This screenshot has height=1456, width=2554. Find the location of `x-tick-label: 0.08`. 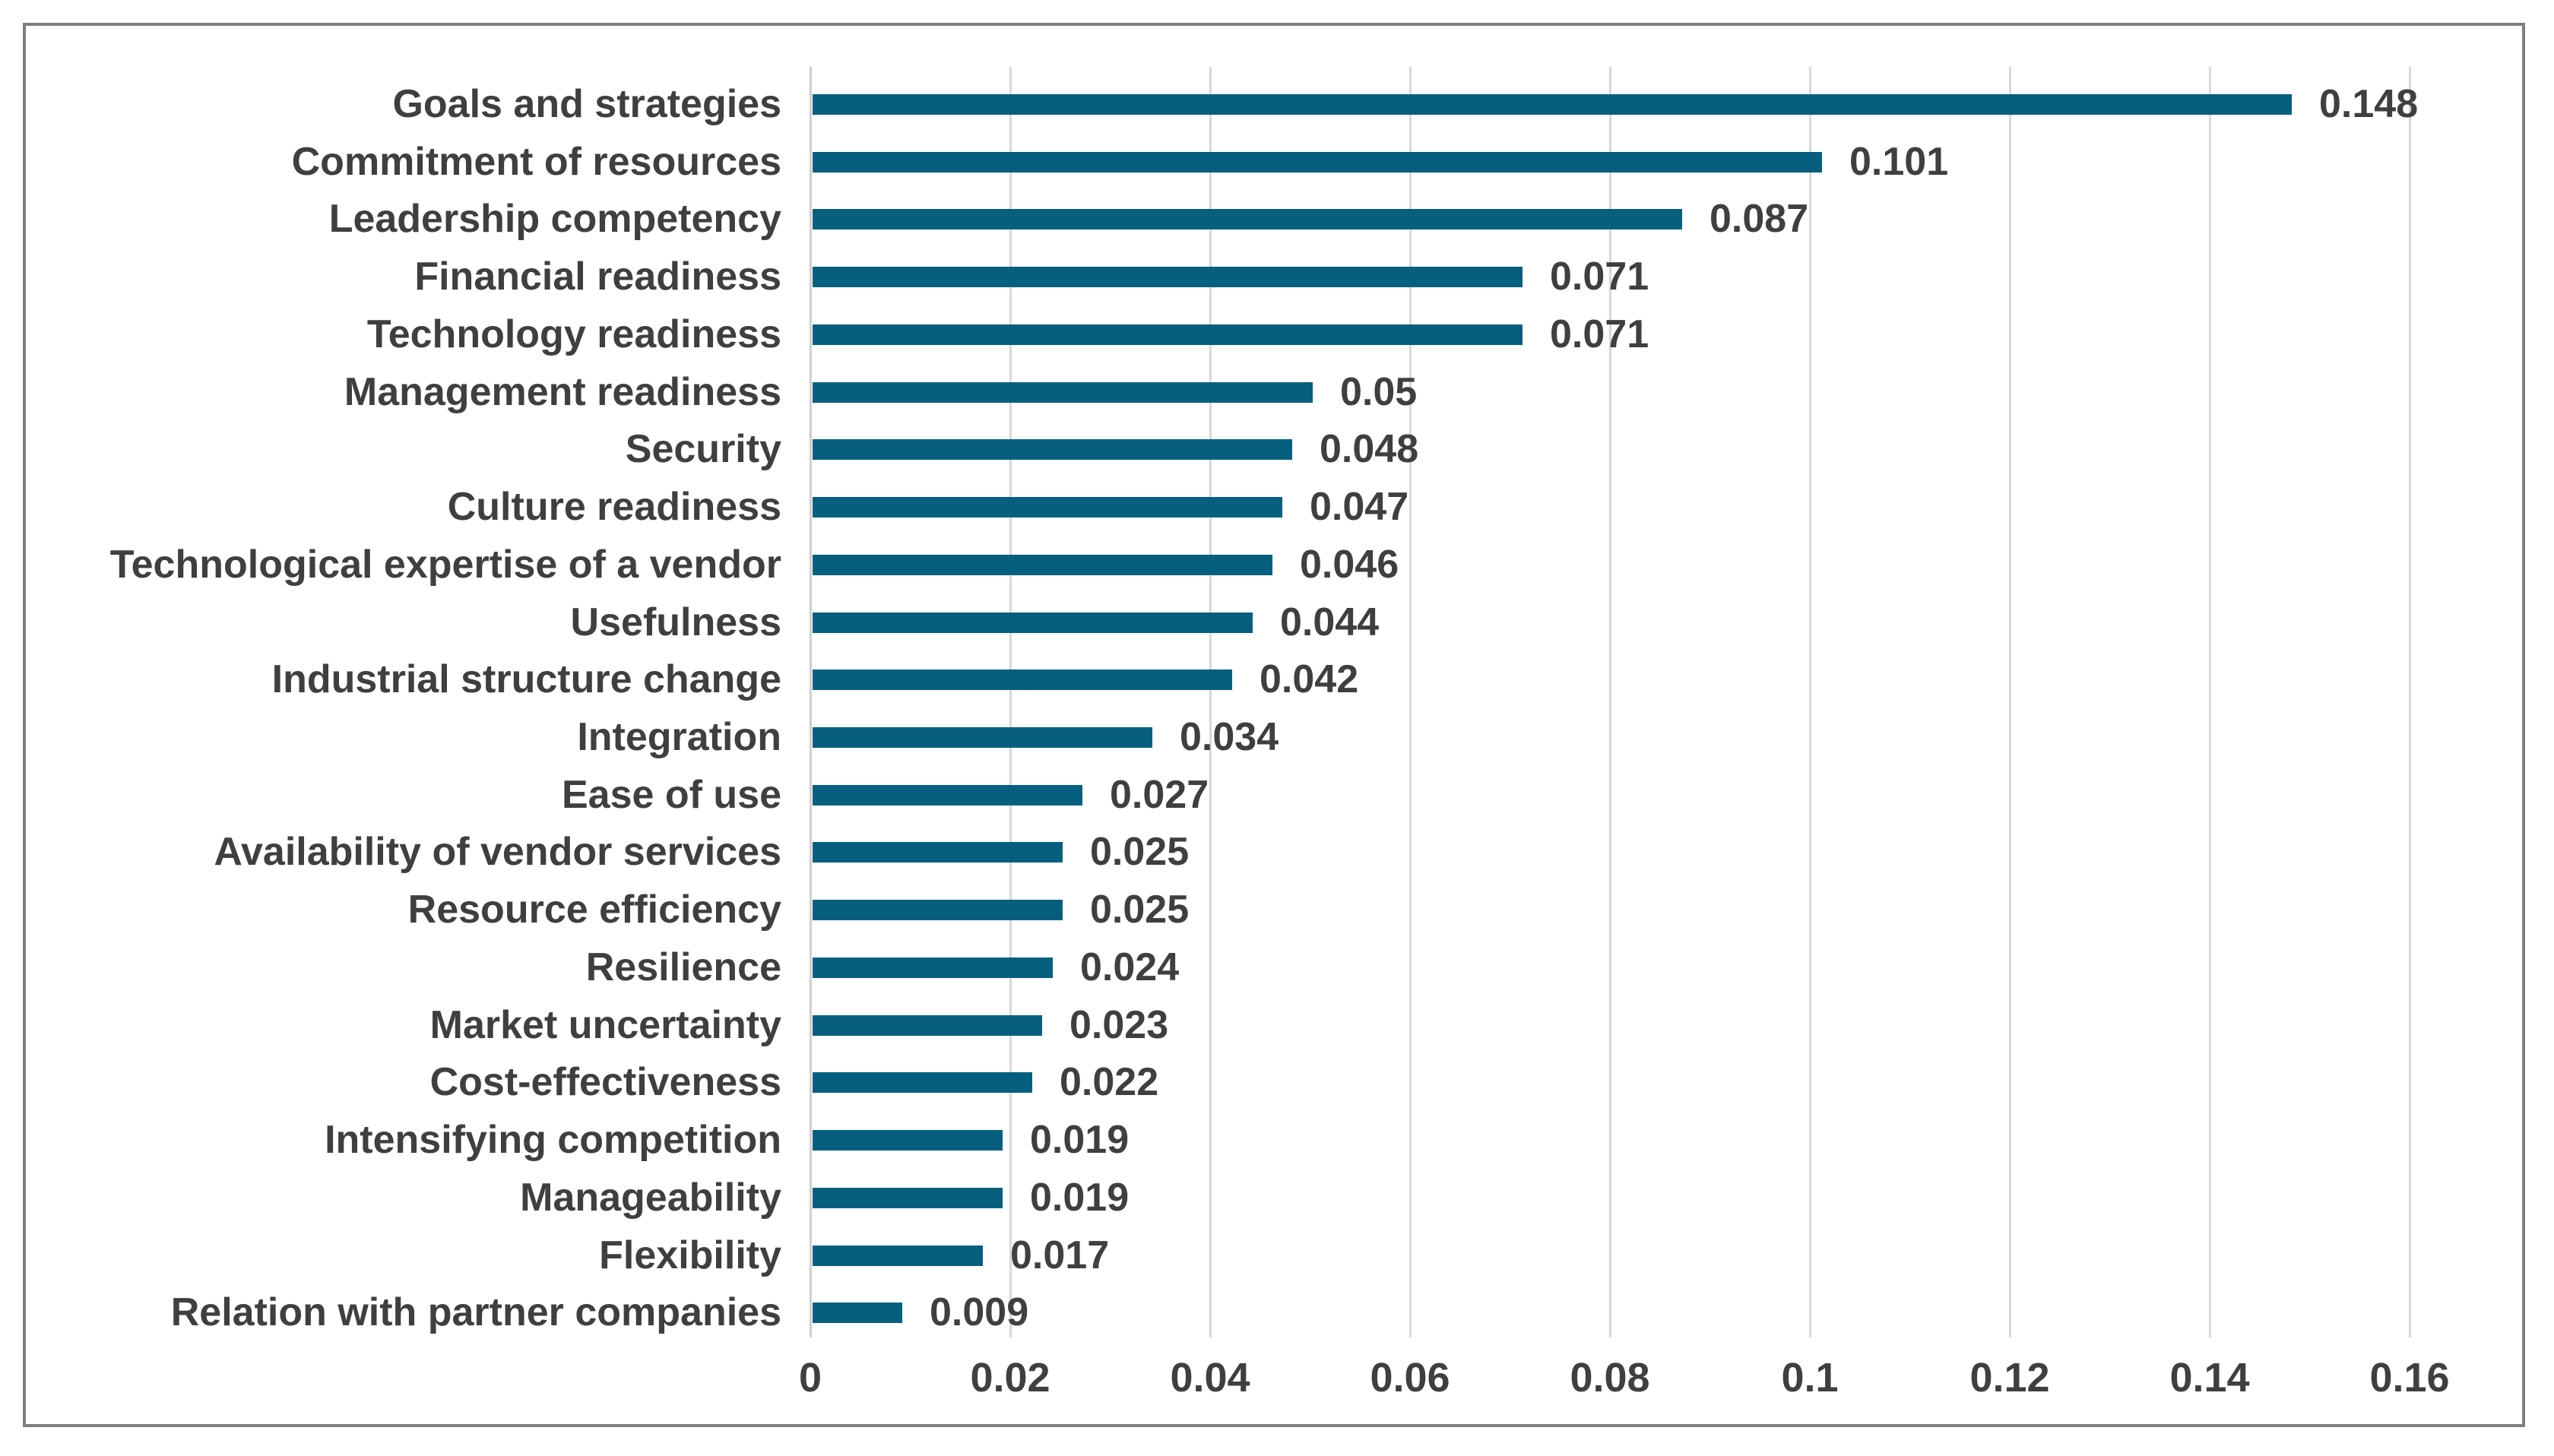

x-tick-label: 0.08 is located at coordinates (1610, 1378).